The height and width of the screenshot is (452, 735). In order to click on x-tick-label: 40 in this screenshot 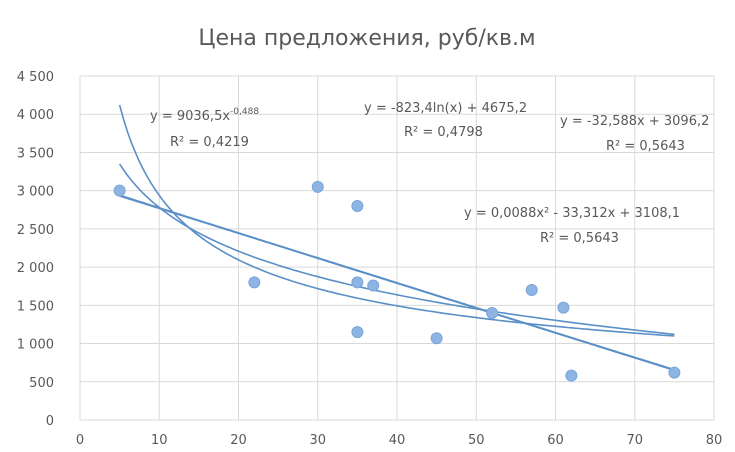, I will do `click(397, 440)`.